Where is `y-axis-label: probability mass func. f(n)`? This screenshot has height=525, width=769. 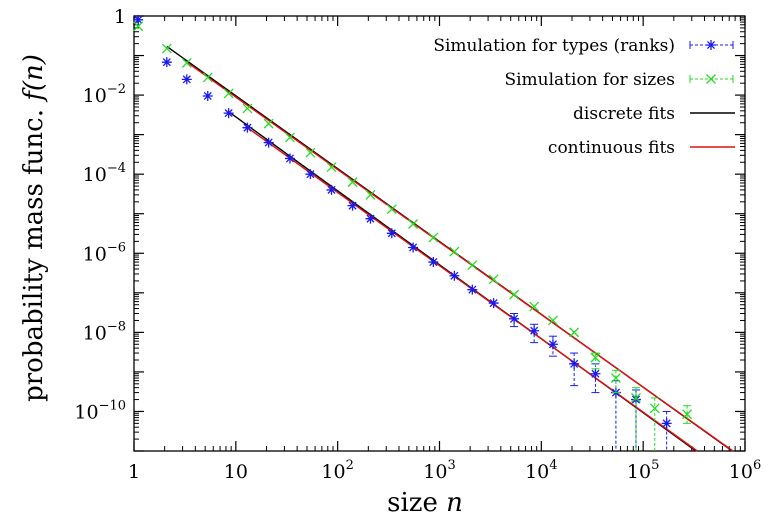 y-axis-label: probability mass func. f(n) is located at coordinates (34, 228).